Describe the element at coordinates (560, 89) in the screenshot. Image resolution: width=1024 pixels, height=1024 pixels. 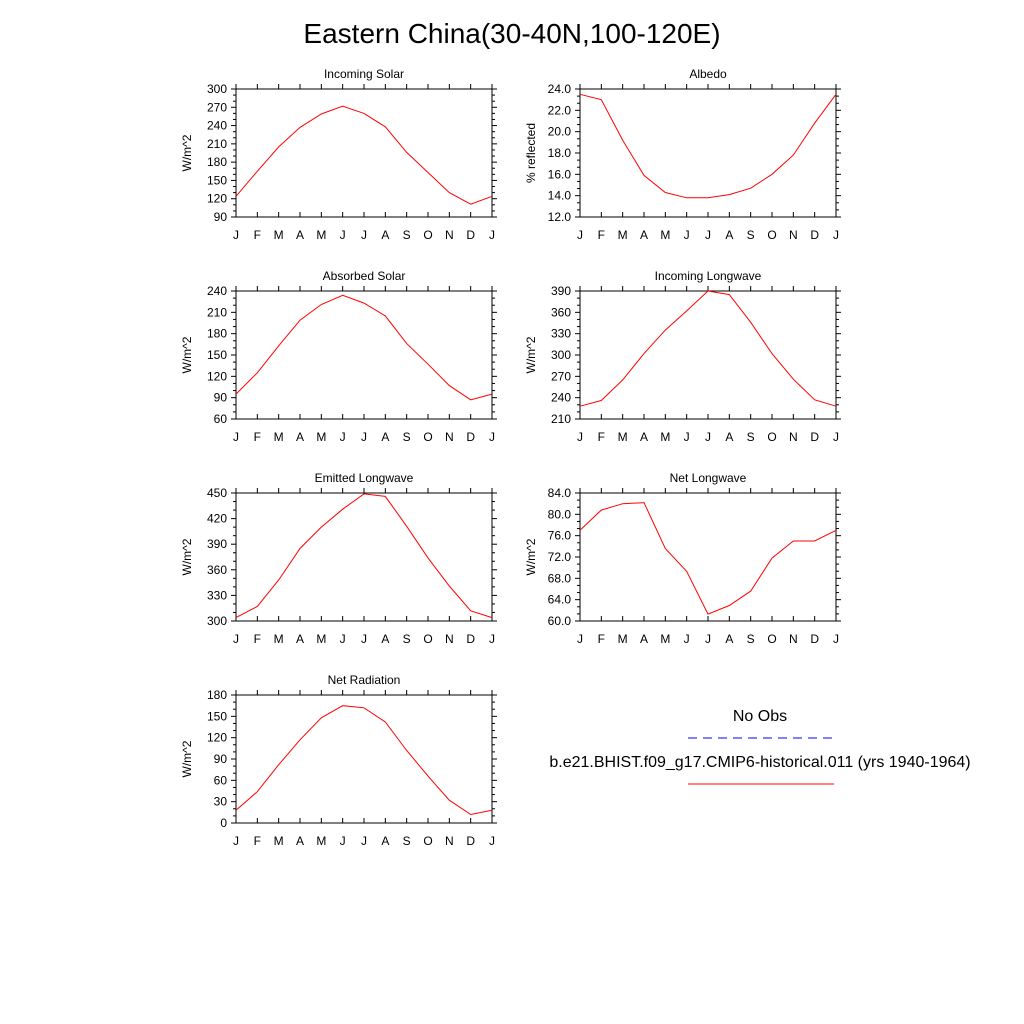
I see `y-tick-label: 24.0` at that location.